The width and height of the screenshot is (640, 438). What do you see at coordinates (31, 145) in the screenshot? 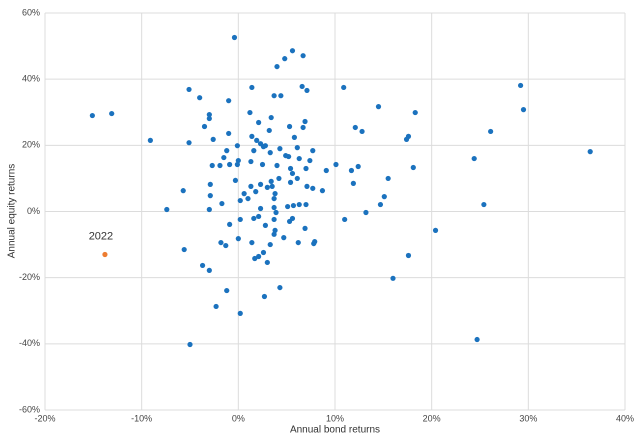
I see `y-tick-label: 20%` at bounding box center [31, 145].